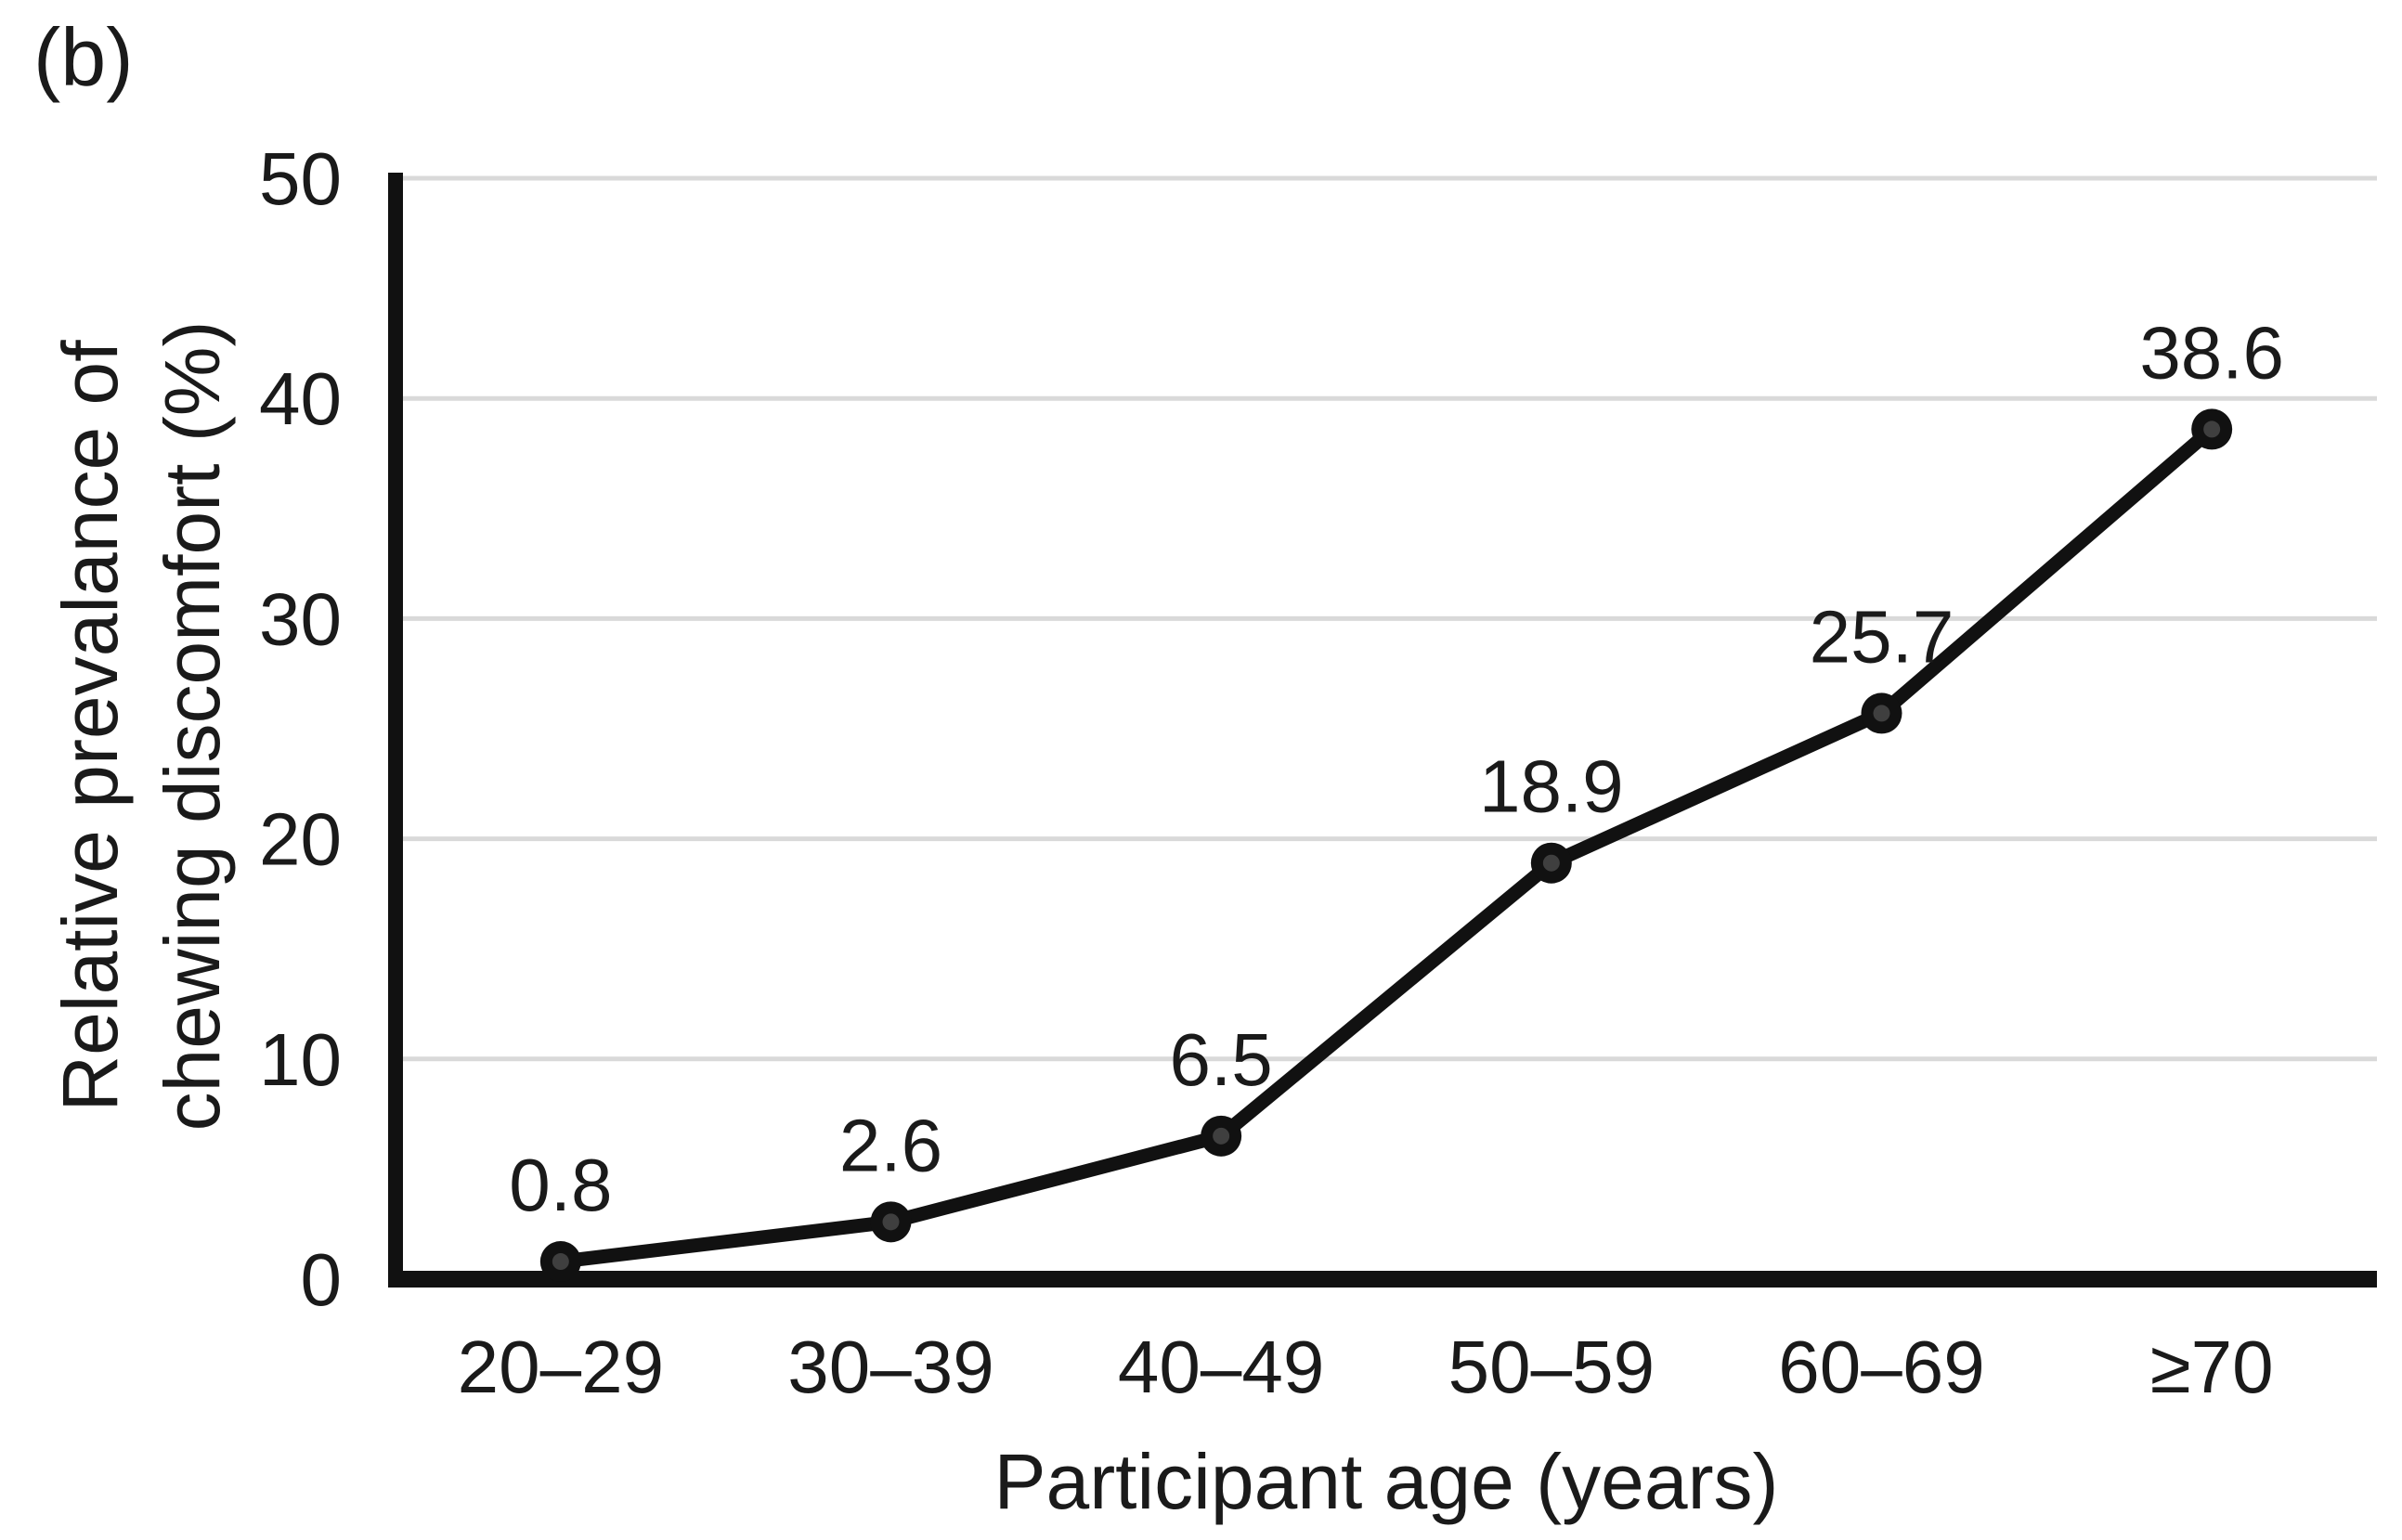 Image resolution: width=2402 pixels, height=1540 pixels. What do you see at coordinates (560, 1185) in the screenshot?
I see `data-point-label: 0.8` at bounding box center [560, 1185].